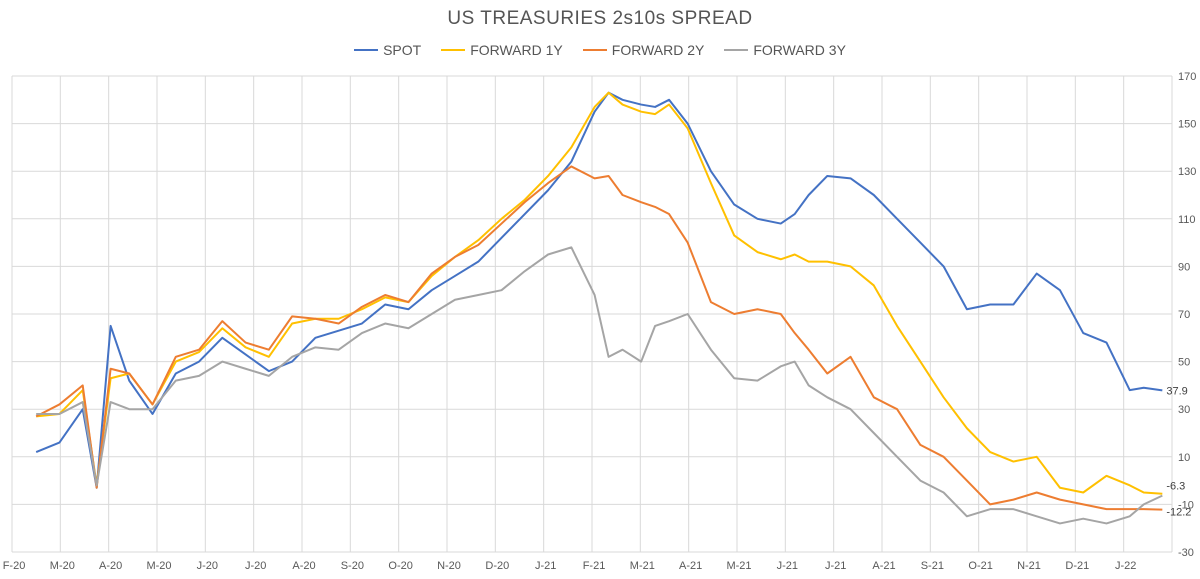  I want to click on legend-item-forward-1y: FORWARD 1Y, so click(502, 50).